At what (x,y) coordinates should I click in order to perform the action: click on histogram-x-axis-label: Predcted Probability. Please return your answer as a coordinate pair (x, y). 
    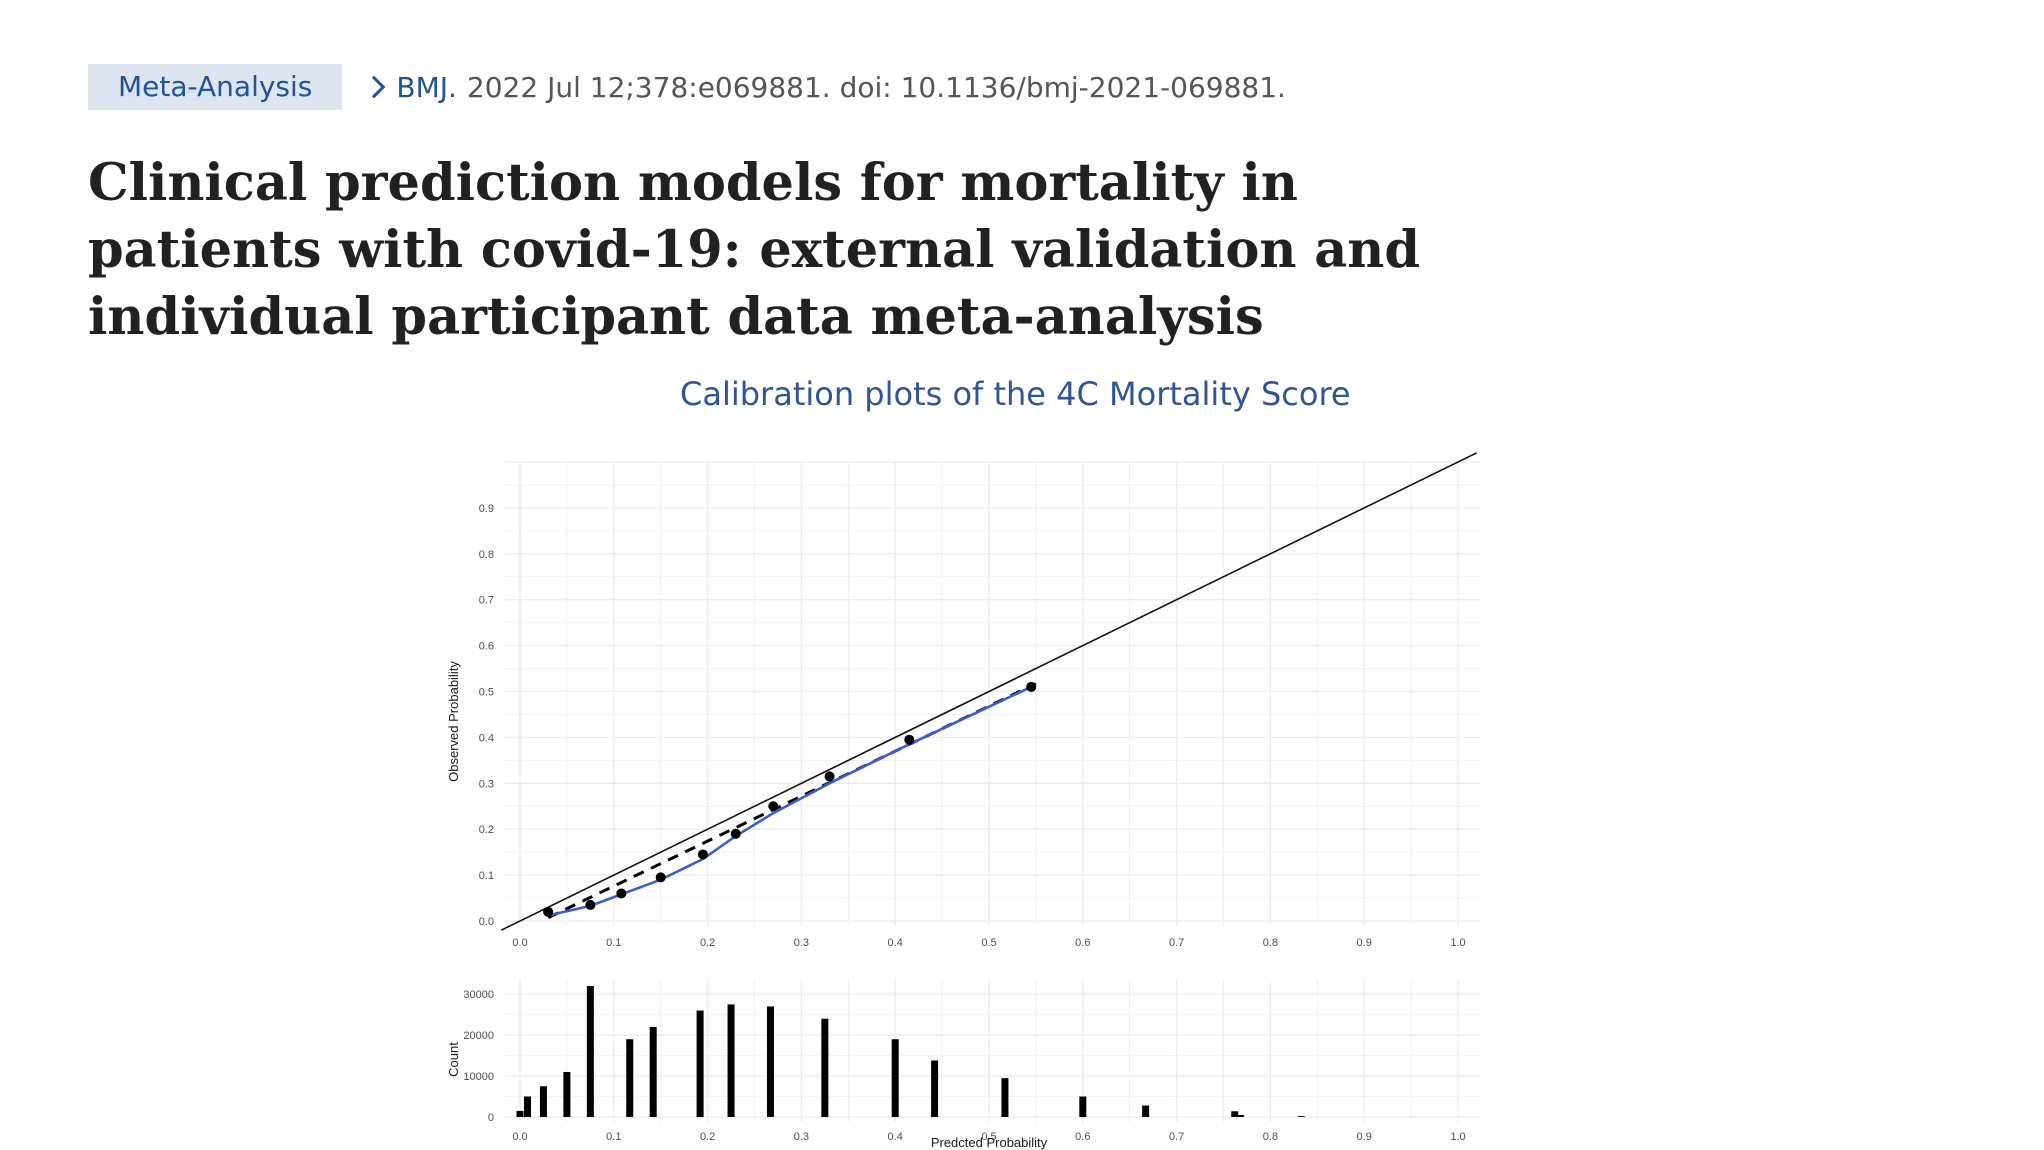
    Looking at the image, I should click on (989, 1142).